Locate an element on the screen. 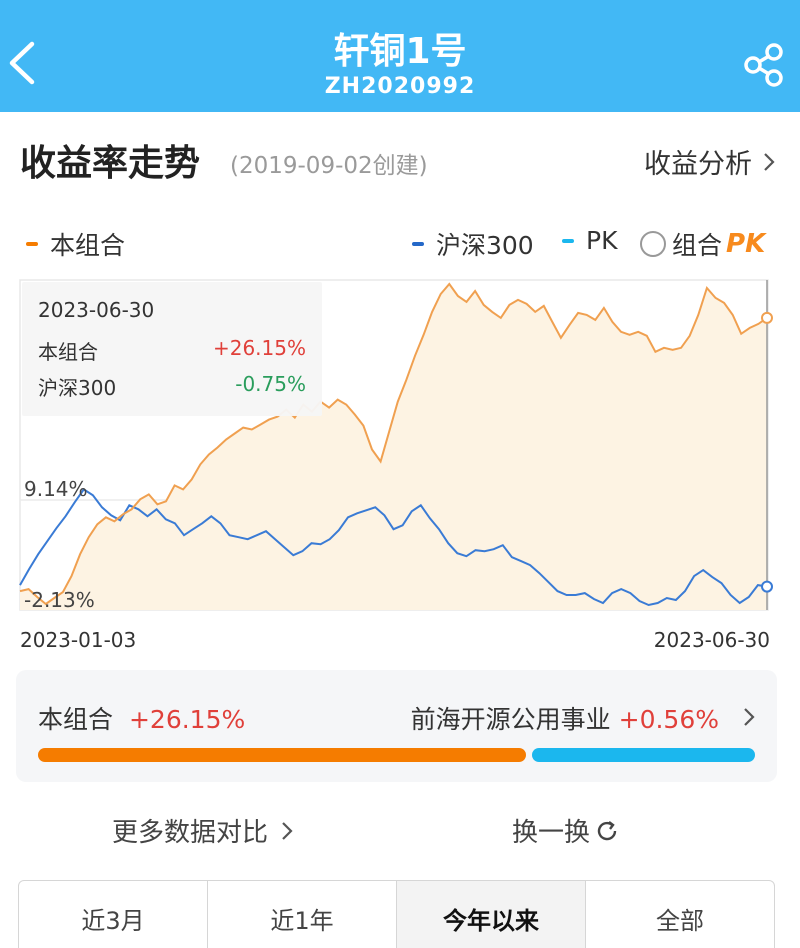  comparison-right: 前海开源公用事业 +0.56% is located at coordinates (565, 718).